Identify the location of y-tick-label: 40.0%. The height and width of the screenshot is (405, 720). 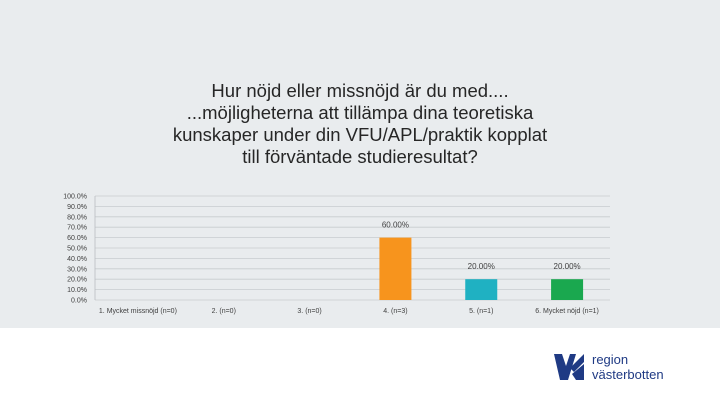
(77, 259).